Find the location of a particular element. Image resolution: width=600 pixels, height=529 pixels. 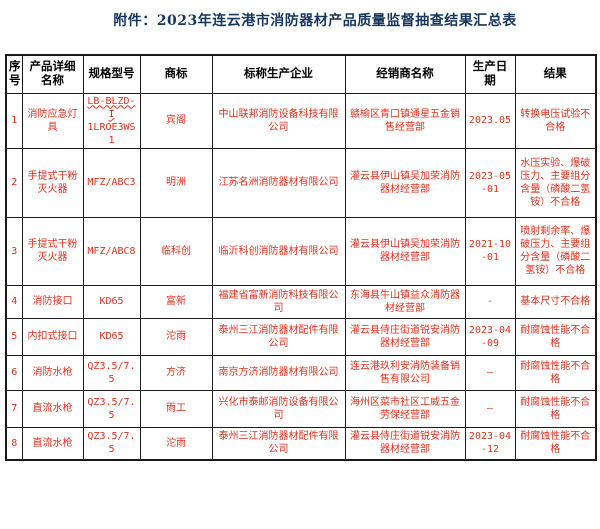

cell-model: MFZ/ABC8 is located at coordinates (111, 251).